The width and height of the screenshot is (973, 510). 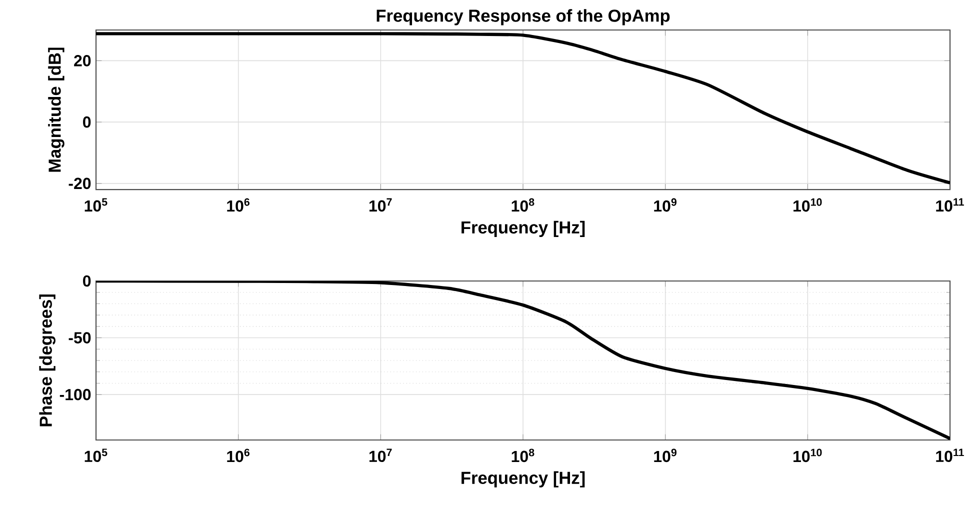 I want to click on y-tick-label: 20, so click(x=82, y=60).